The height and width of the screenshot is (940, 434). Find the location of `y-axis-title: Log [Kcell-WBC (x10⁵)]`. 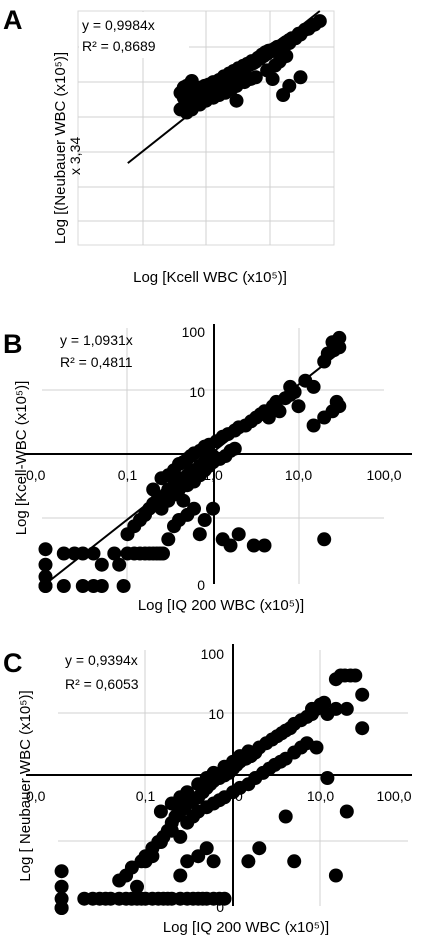

y-axis-title: Log [Kcell-WBC (x10⁵)] is located at coordinates (21, 458).